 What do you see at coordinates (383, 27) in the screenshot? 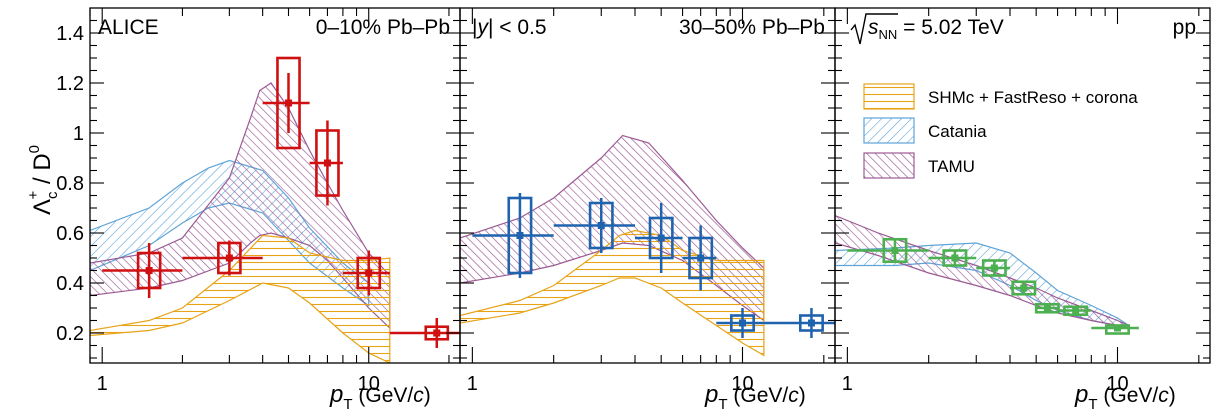
I see `panel-label-right: 0–10% Pb–Pb` at bounding box center [383, 27].